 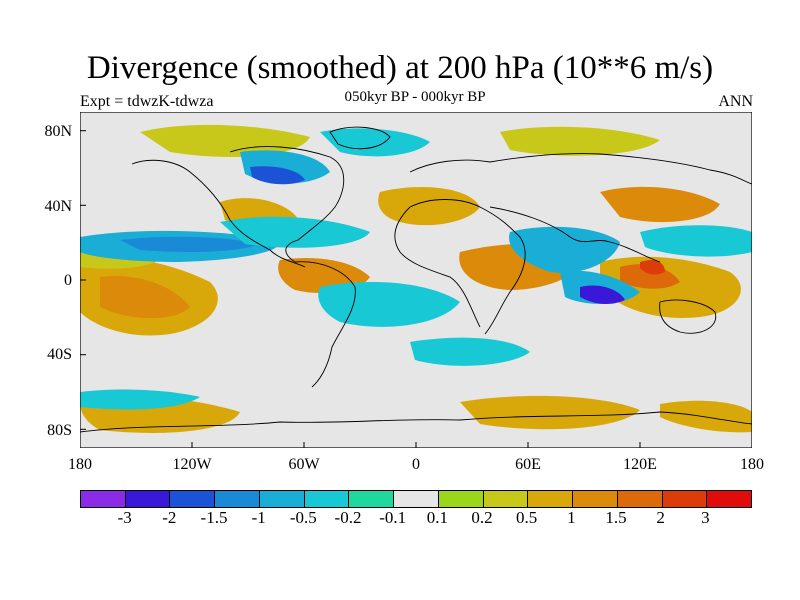 I want to click on coast-africa-east, so click(x=467, y=267).